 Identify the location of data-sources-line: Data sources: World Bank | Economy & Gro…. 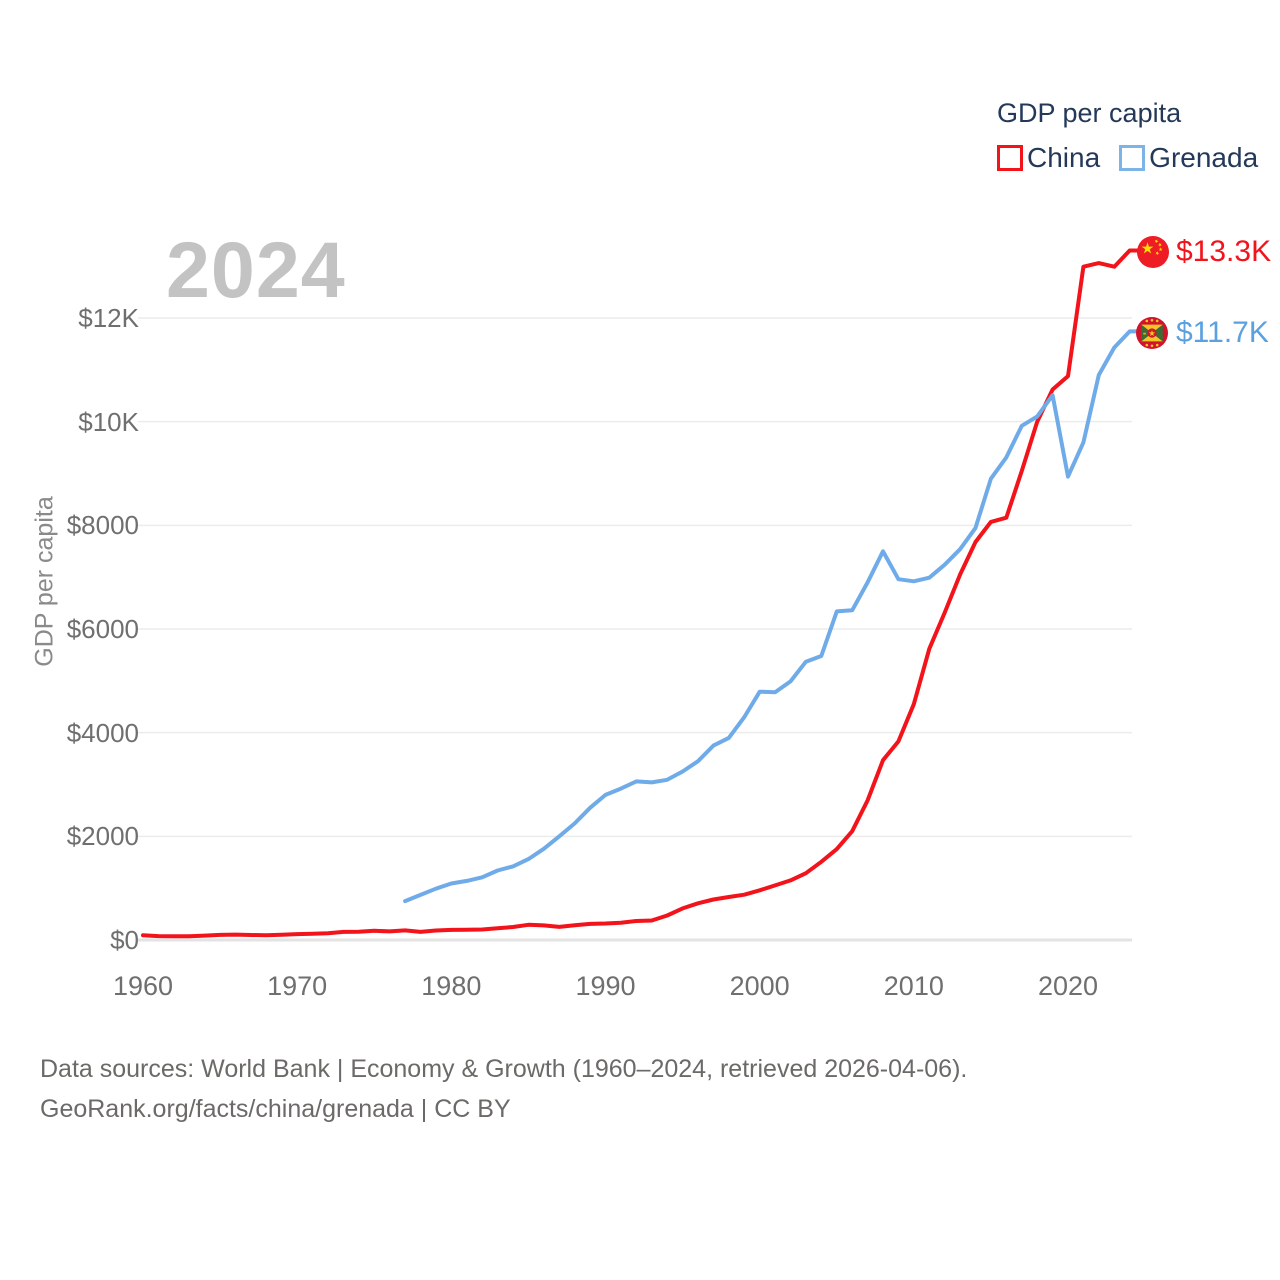
(504, 1069).